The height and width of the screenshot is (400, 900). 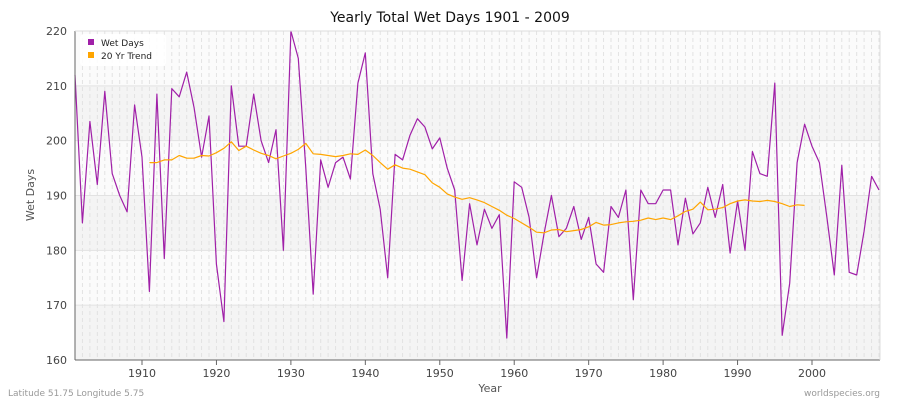 I want to click on x-tick-label: 1990, so click(x=738, y=373).